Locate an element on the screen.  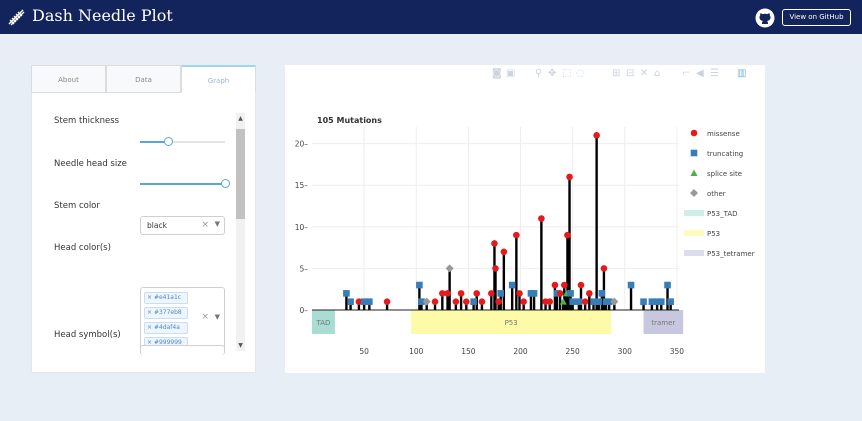
other-head is located at coordinates (614, 301).